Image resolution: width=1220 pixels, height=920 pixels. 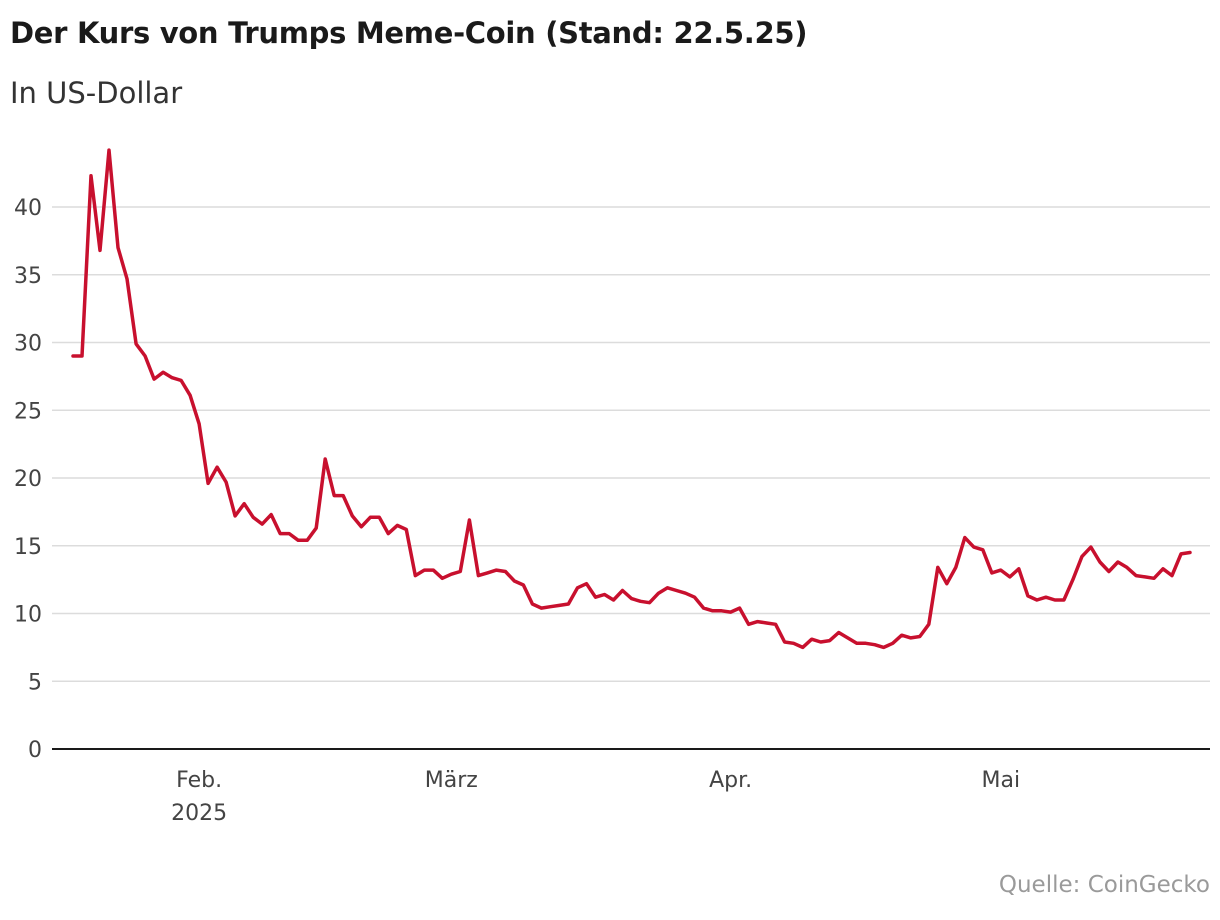 What do you see at coordinates (1104, 885) in the screenshot?
I see `source-note: Quelle: CoinGecko` at bounding box center [1104, 885].